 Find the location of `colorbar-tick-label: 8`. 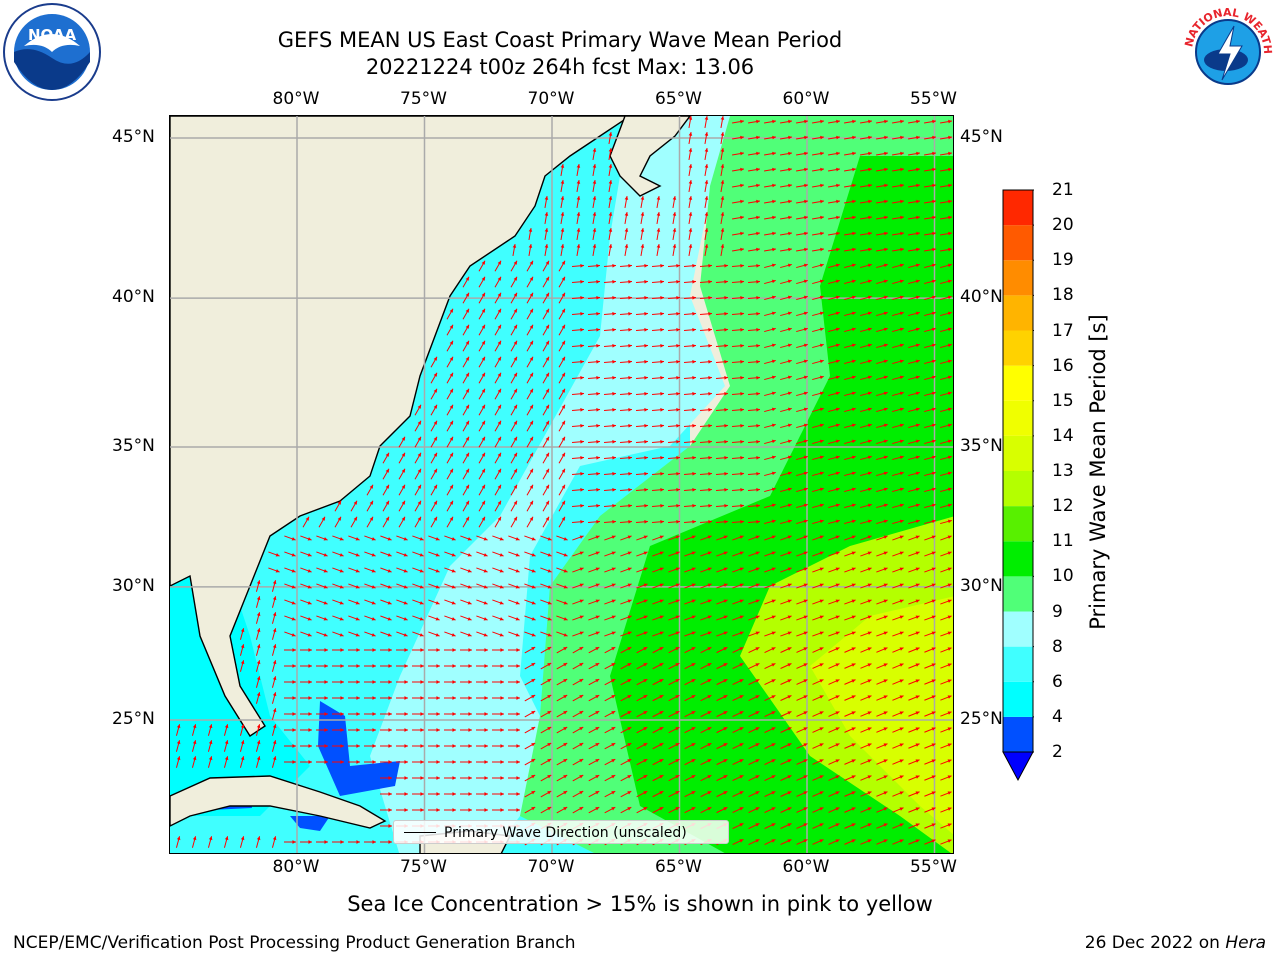

colorbar-tick-label: 8 is located at coordinates (1057, 646).